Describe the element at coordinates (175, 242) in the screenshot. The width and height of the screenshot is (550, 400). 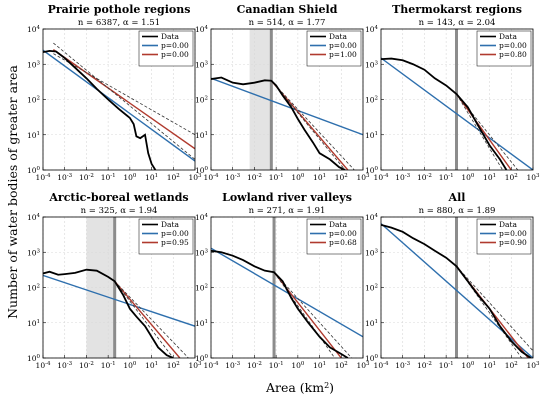
I see `legend-label: p=0.95` at that location.